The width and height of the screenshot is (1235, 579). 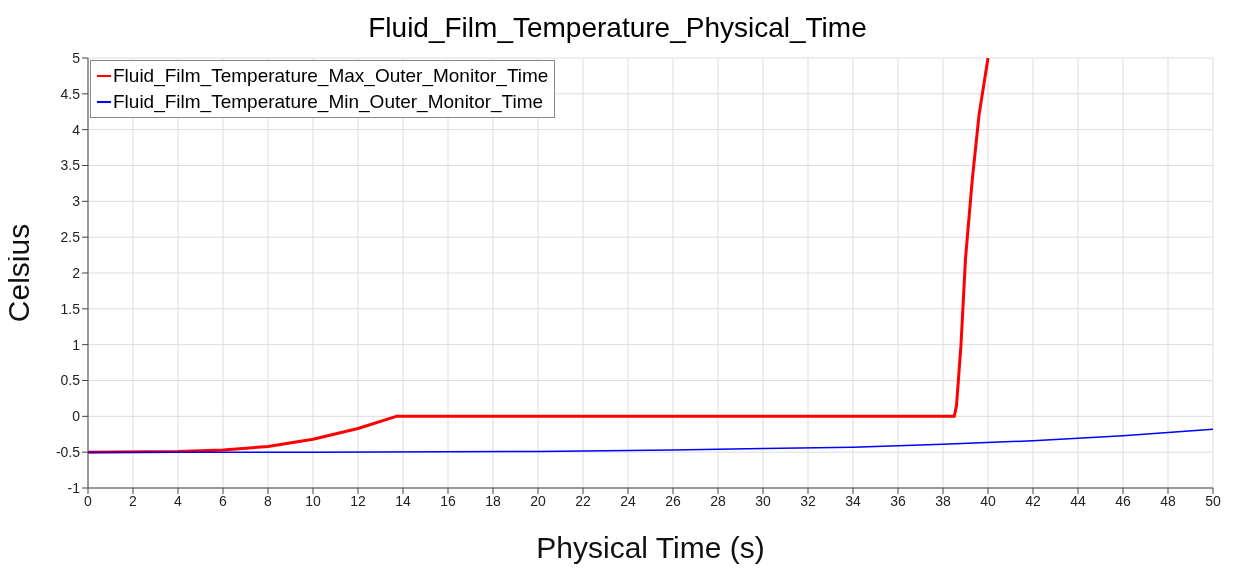 I want to click on x-tick-label: 4, so click(x=178, y=500).